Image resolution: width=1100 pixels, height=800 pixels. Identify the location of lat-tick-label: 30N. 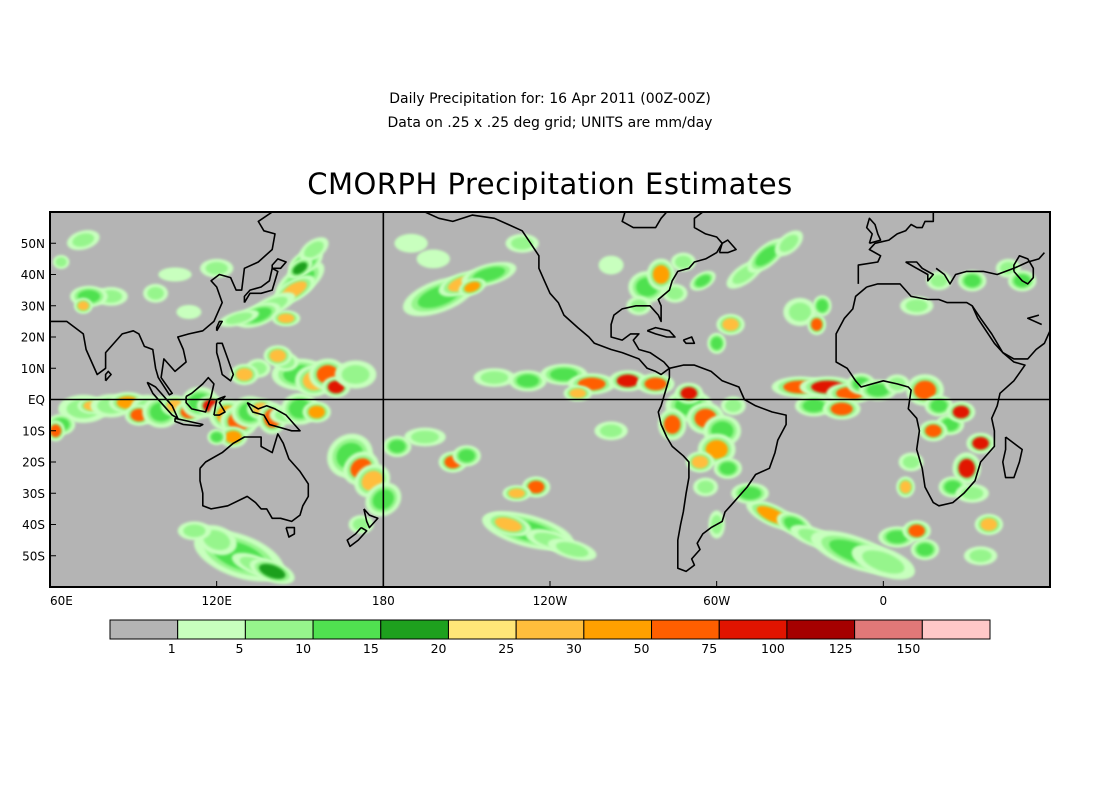
(33, 306).